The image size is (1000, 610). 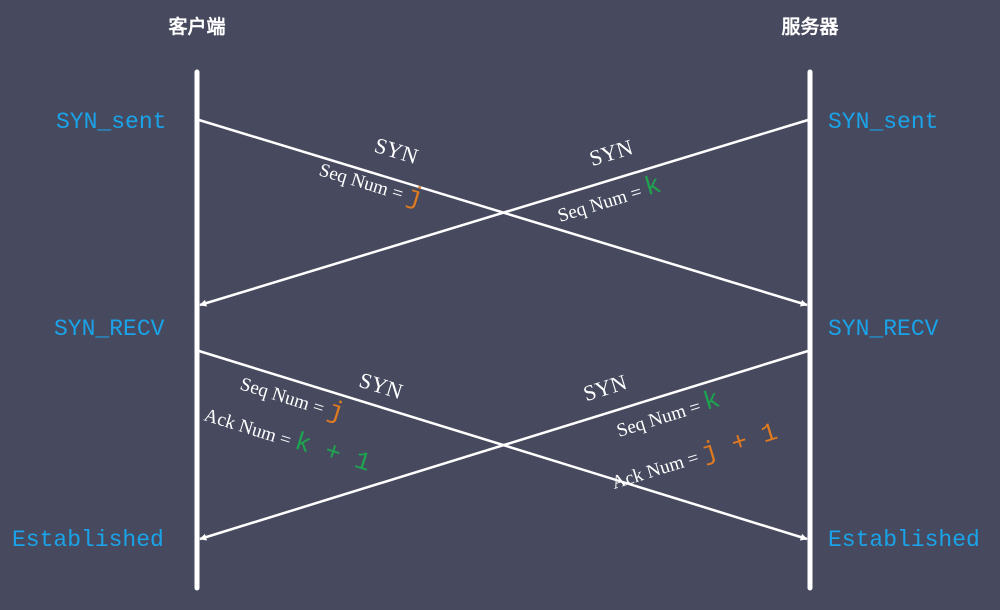 I want to click on message-2-title: SYN, so click(x=610, y=152).